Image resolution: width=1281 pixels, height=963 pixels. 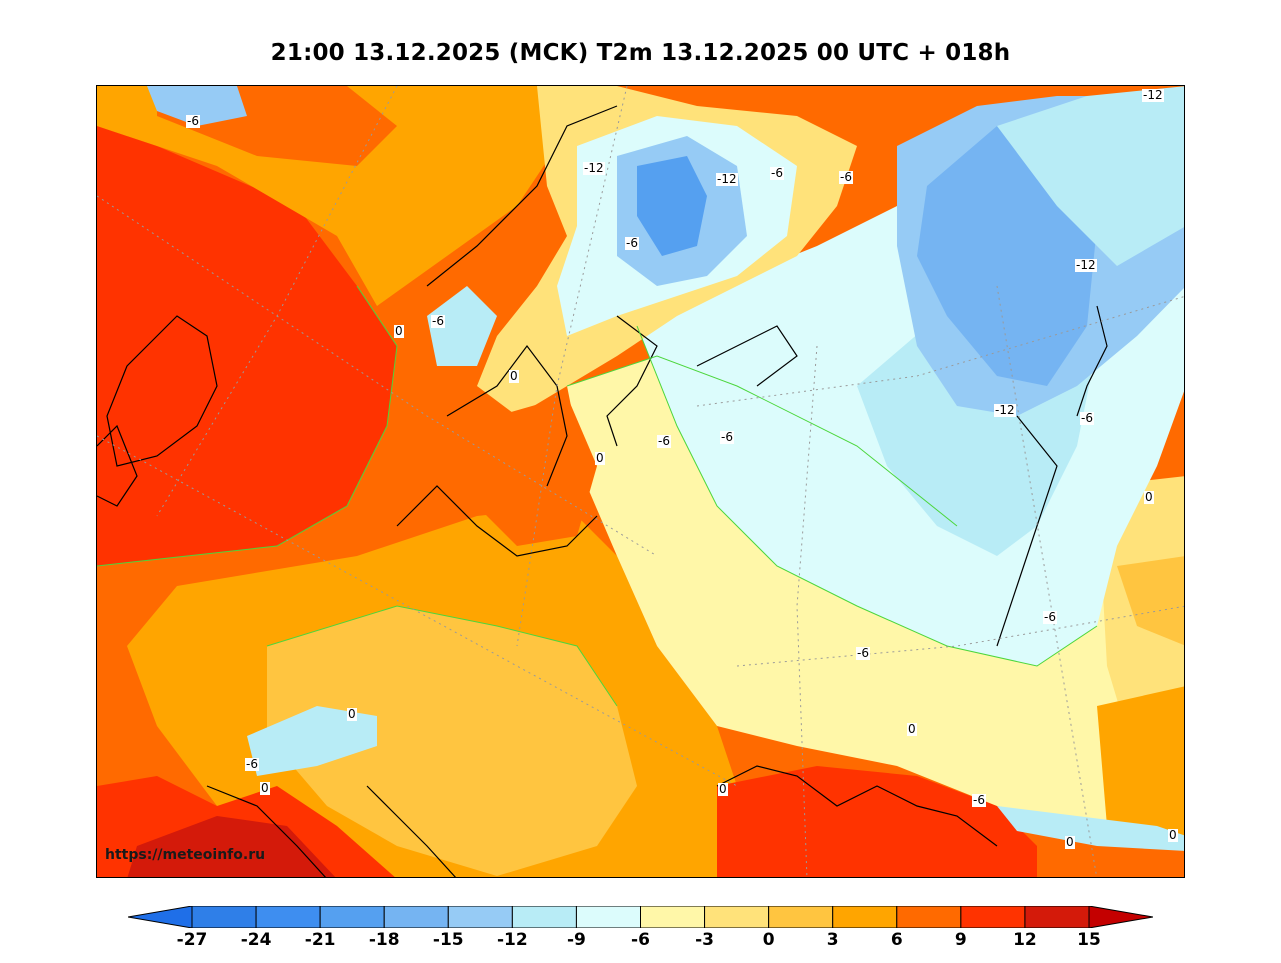 What do you see at coordinates (448, 940) in the screenshot?
I see `colorbar-tick-label: -15` at bounding box center [448, 940].